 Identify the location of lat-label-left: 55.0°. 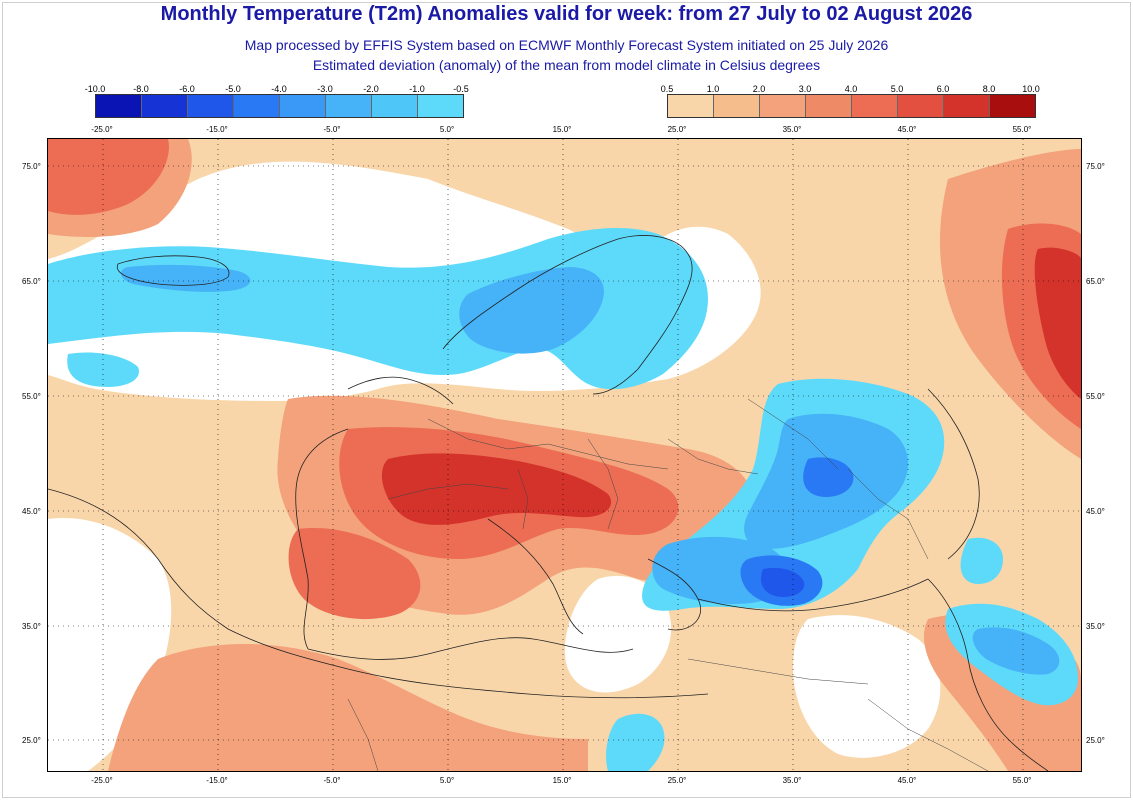
(31, 396).